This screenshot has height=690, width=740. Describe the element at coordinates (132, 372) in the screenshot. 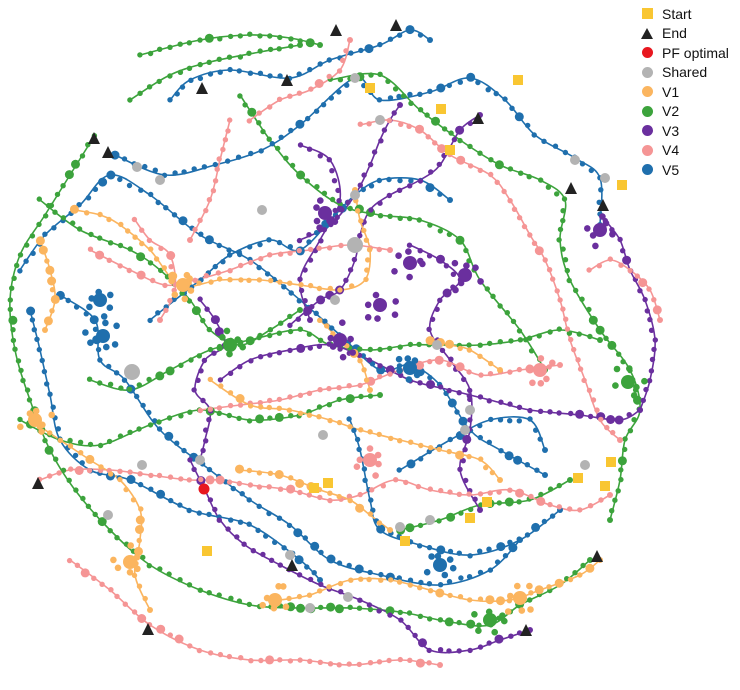

I see `shared-node` at that location.